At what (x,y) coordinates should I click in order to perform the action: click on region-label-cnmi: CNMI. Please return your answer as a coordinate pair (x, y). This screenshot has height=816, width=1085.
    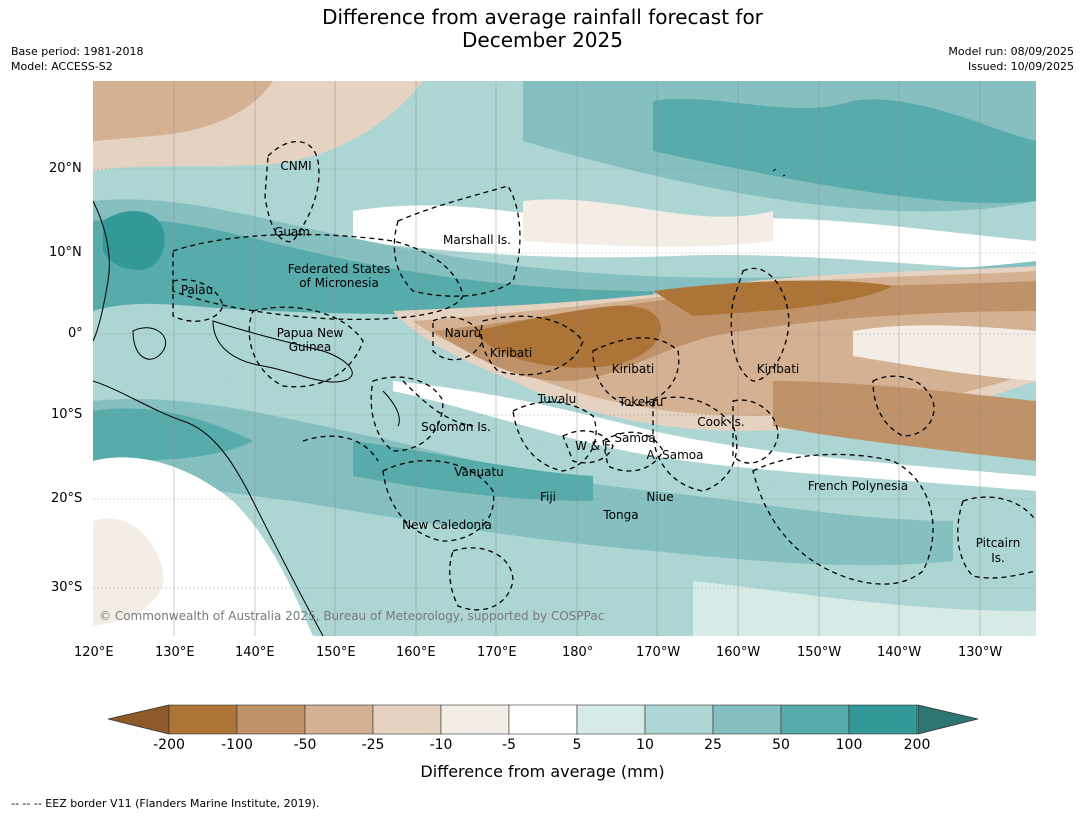
    Looking at the image, I should click on (296, 166).